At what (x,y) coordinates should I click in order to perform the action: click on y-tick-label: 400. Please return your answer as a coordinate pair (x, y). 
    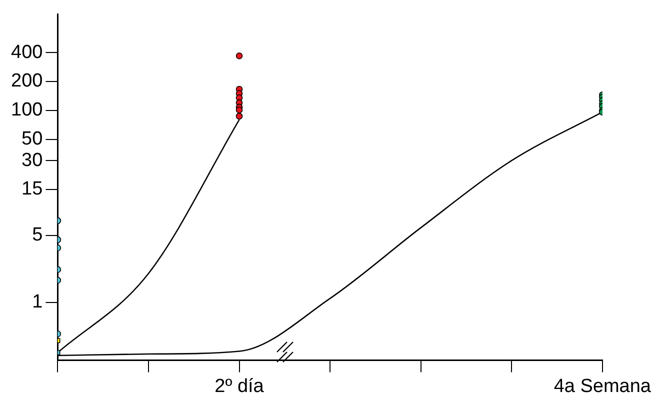
    Looking at the image, I should click on (27, 52).